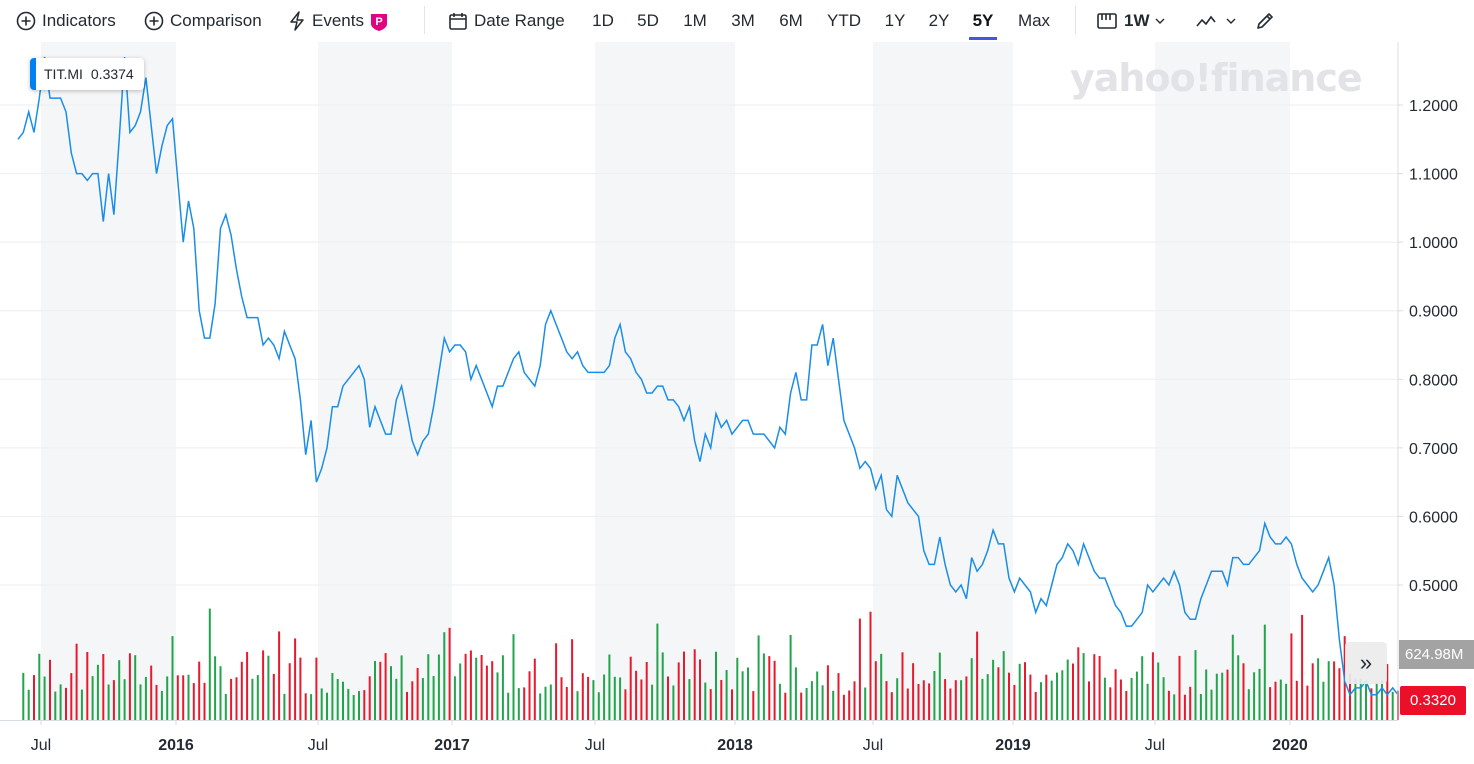 This screenshot has width=1474, height=764. I want to click on events-button: Events P, so click(338, 21).